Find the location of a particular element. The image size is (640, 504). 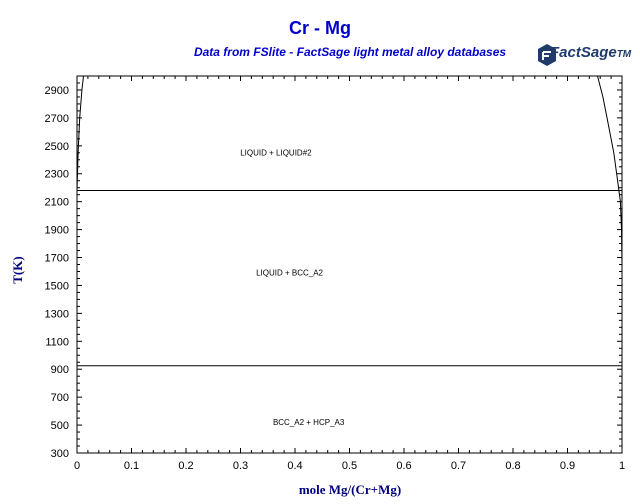

y-tick-label: 2900 is located at coordinates (57, 91).